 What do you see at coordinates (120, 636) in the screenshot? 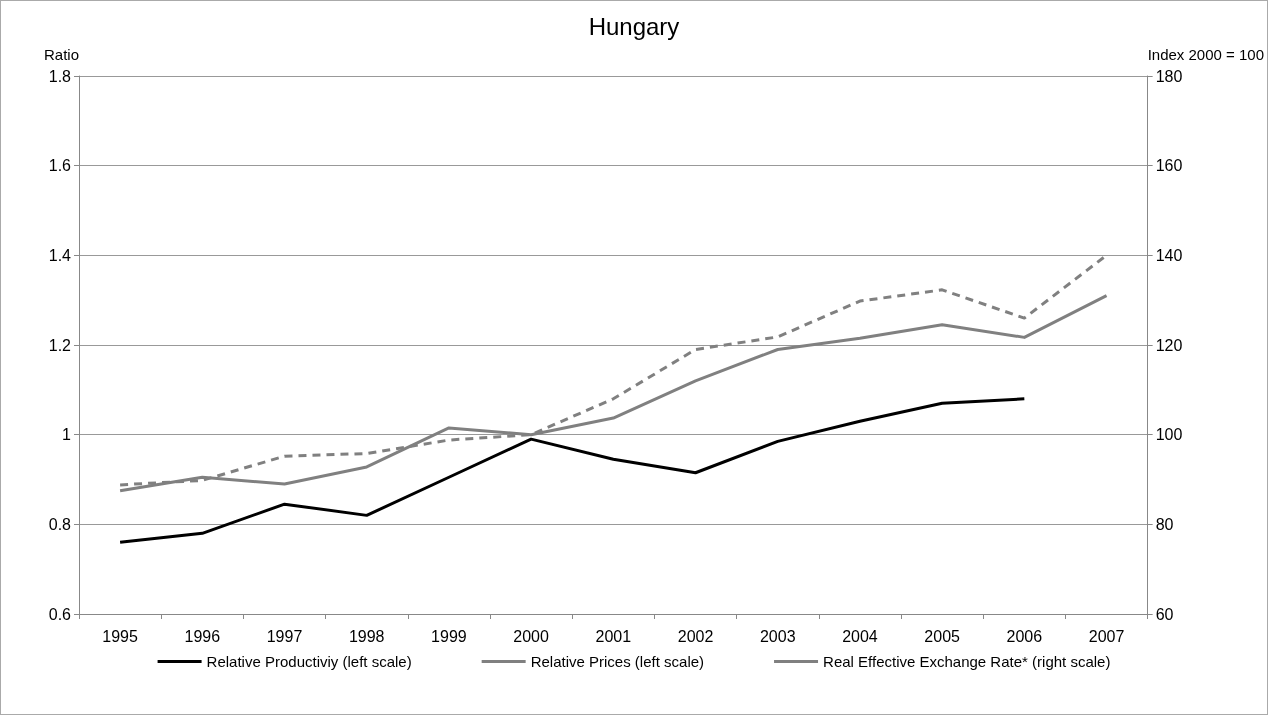
I see `x-tick-label: 1995` at bounding box center [120, 636].